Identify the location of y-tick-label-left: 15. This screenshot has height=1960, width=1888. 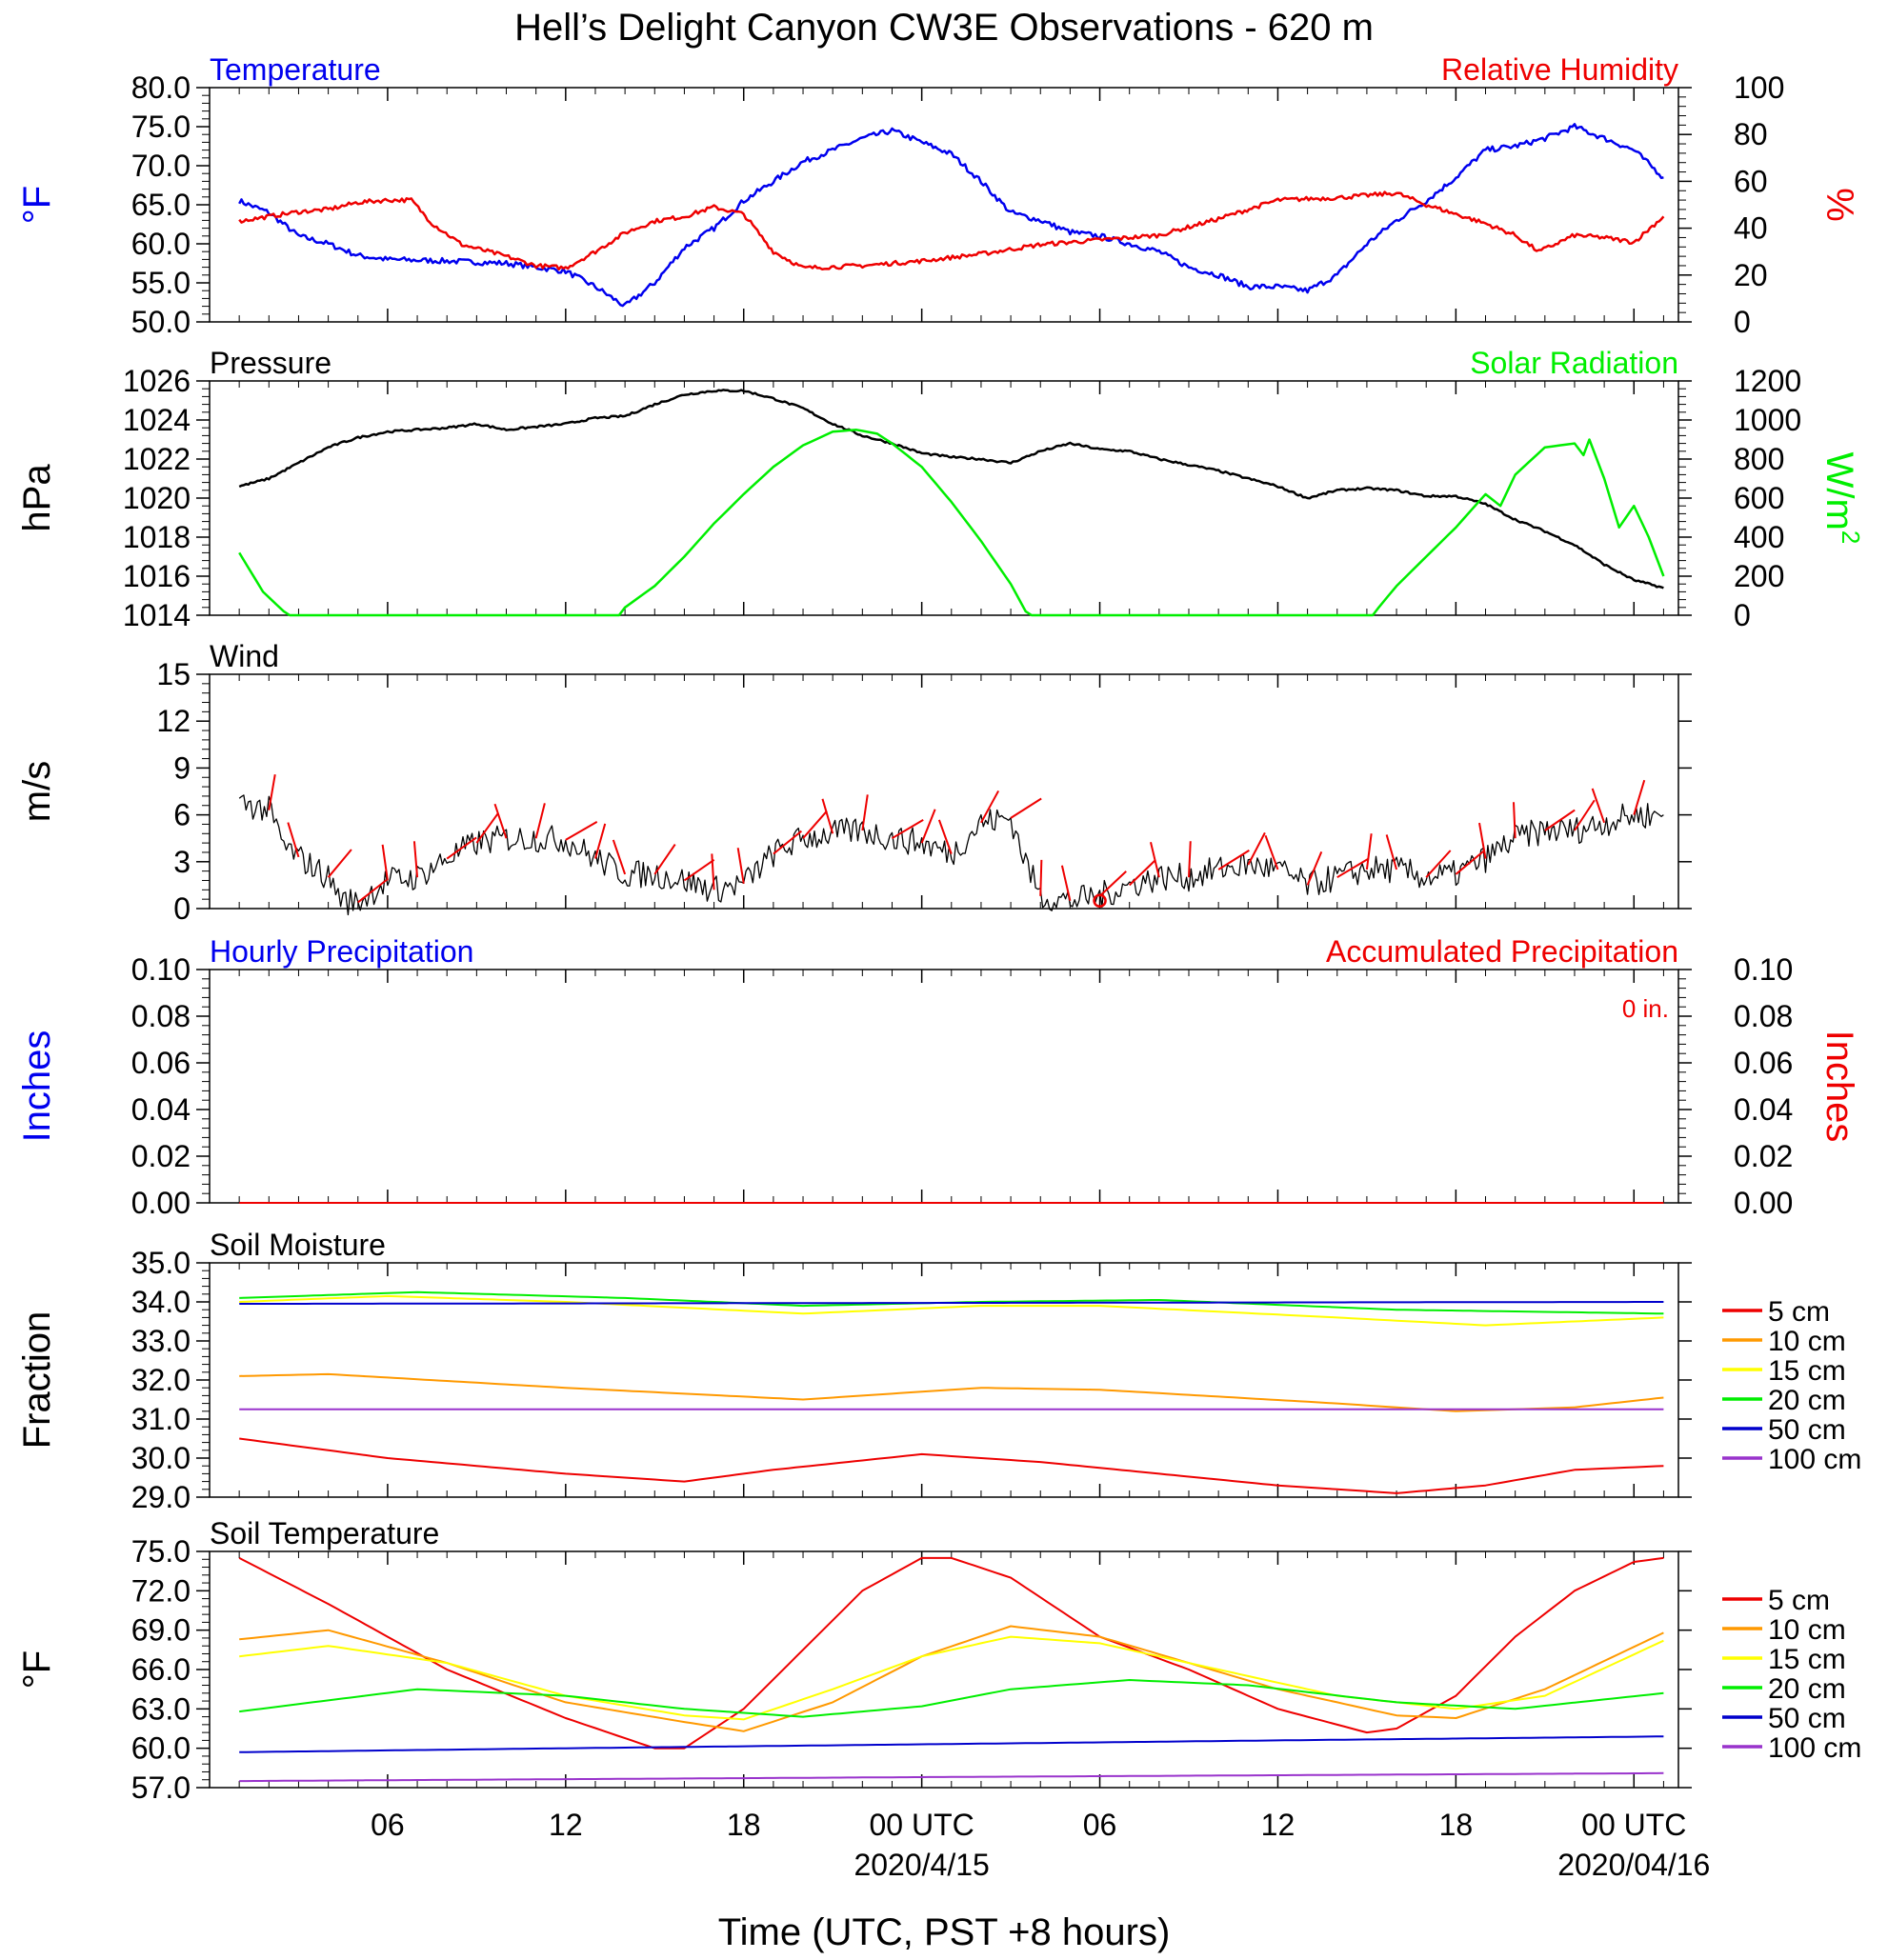
(173, 674).